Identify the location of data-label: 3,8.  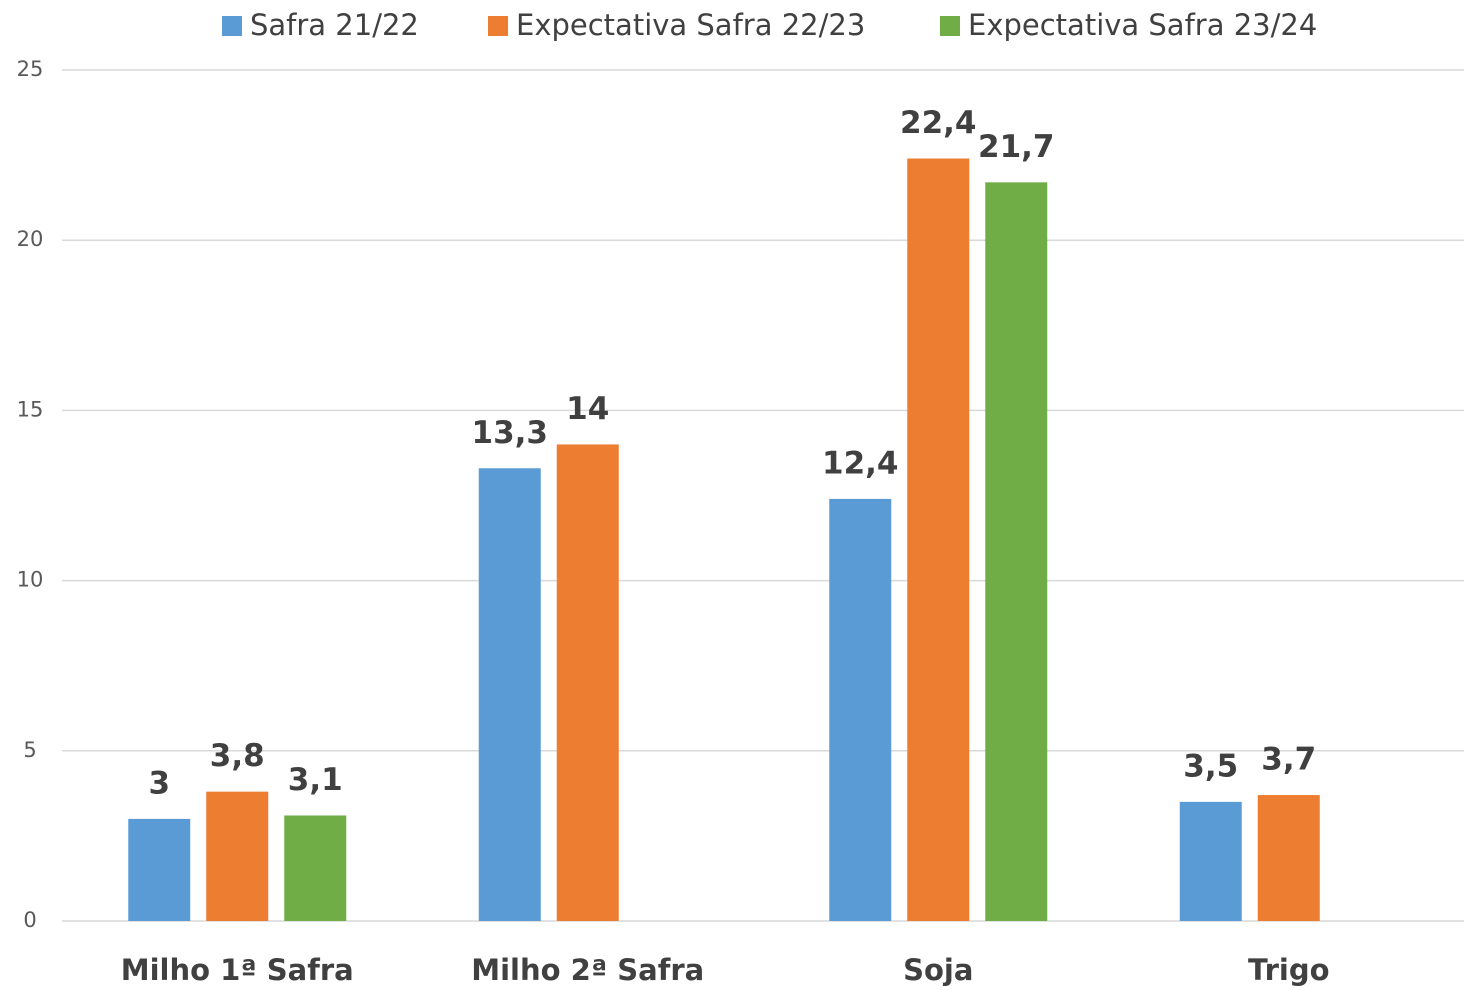
(237, 756).